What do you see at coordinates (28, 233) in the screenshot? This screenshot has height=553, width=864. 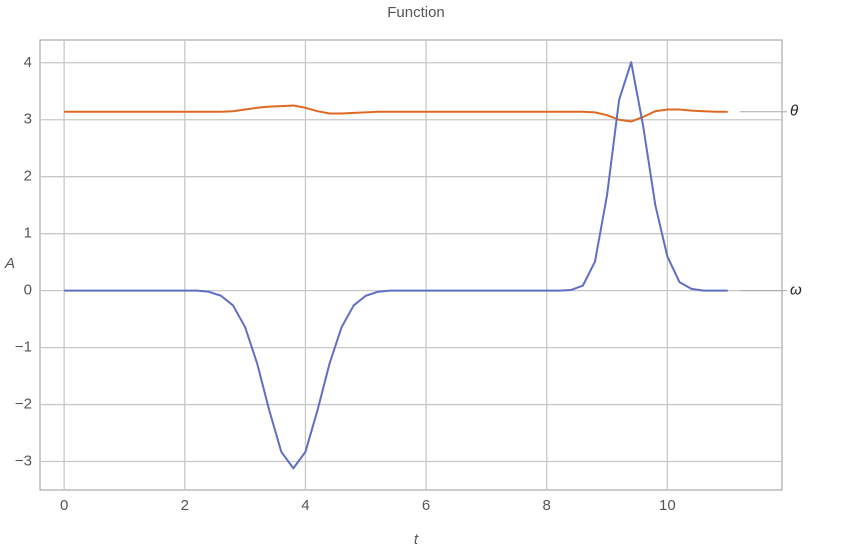 I see `y-tick-label: 1` at bounding box center [28, 233].